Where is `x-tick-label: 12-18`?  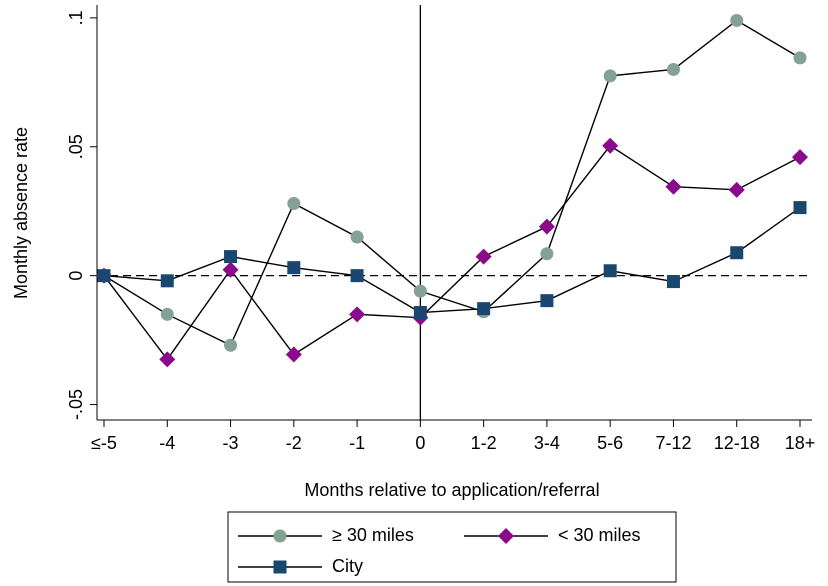 x-tick-label: 12-18 is located at coordinates (737, 443).